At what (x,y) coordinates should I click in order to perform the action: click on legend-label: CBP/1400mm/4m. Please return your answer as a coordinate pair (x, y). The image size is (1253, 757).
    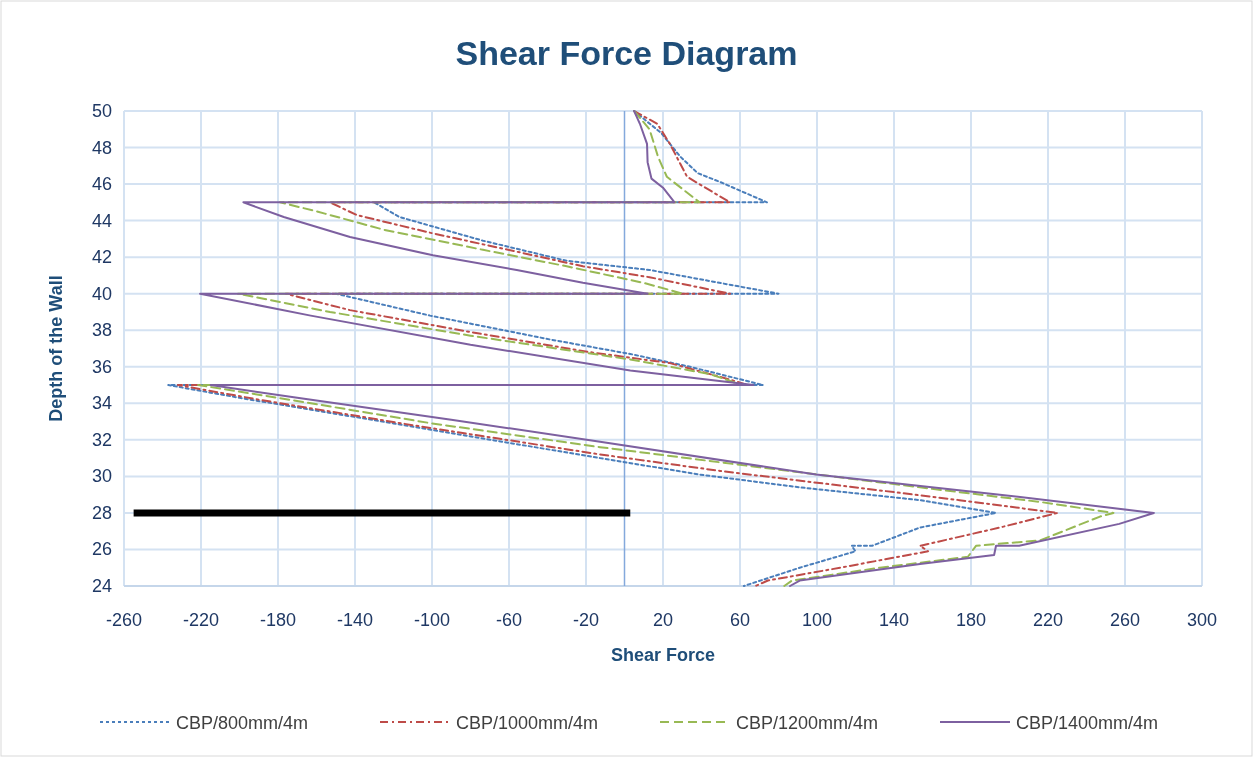
    Looking at the image, I should click on (1087, 723).